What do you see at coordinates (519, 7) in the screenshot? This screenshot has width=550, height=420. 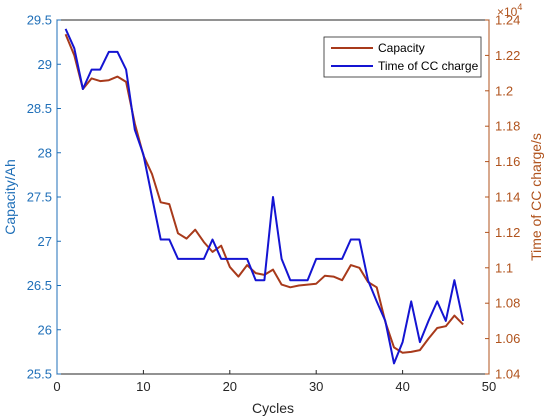 I see `right-axis-exponent-power: 4` at bounding box center [519, 7].